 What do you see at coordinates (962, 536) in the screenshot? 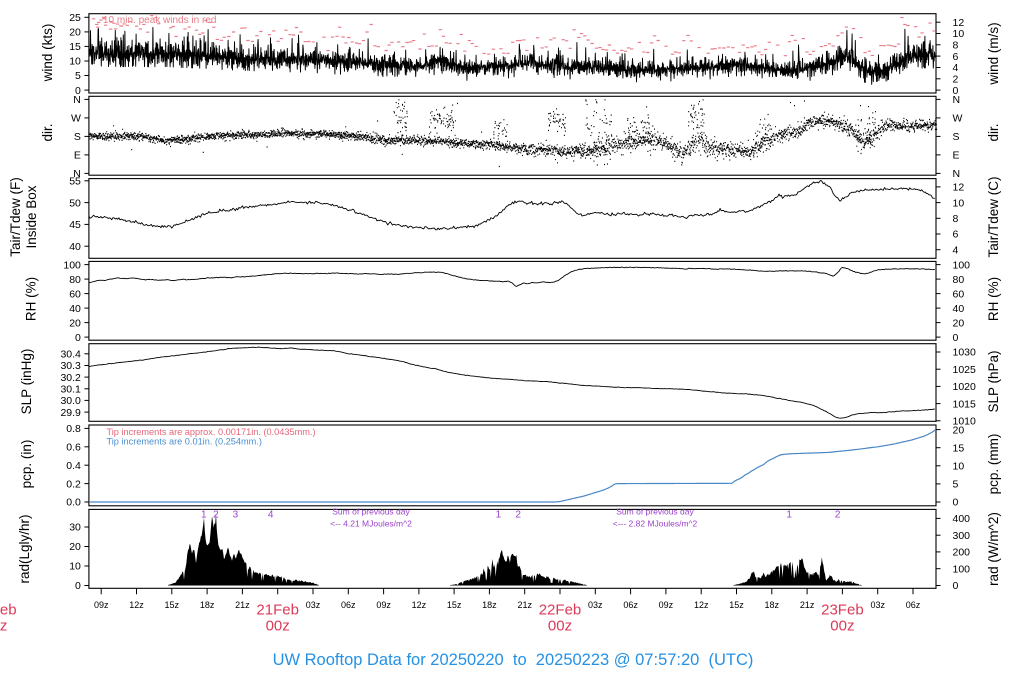
I see `svg-text: 300` at bounding box center [962, 536].